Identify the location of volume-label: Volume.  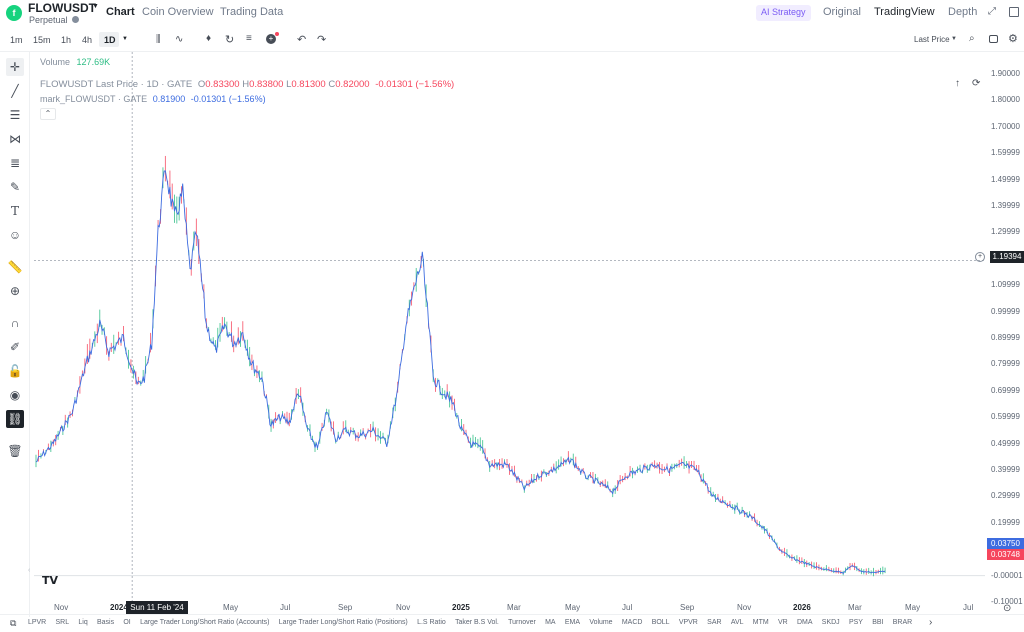
(55, 62).